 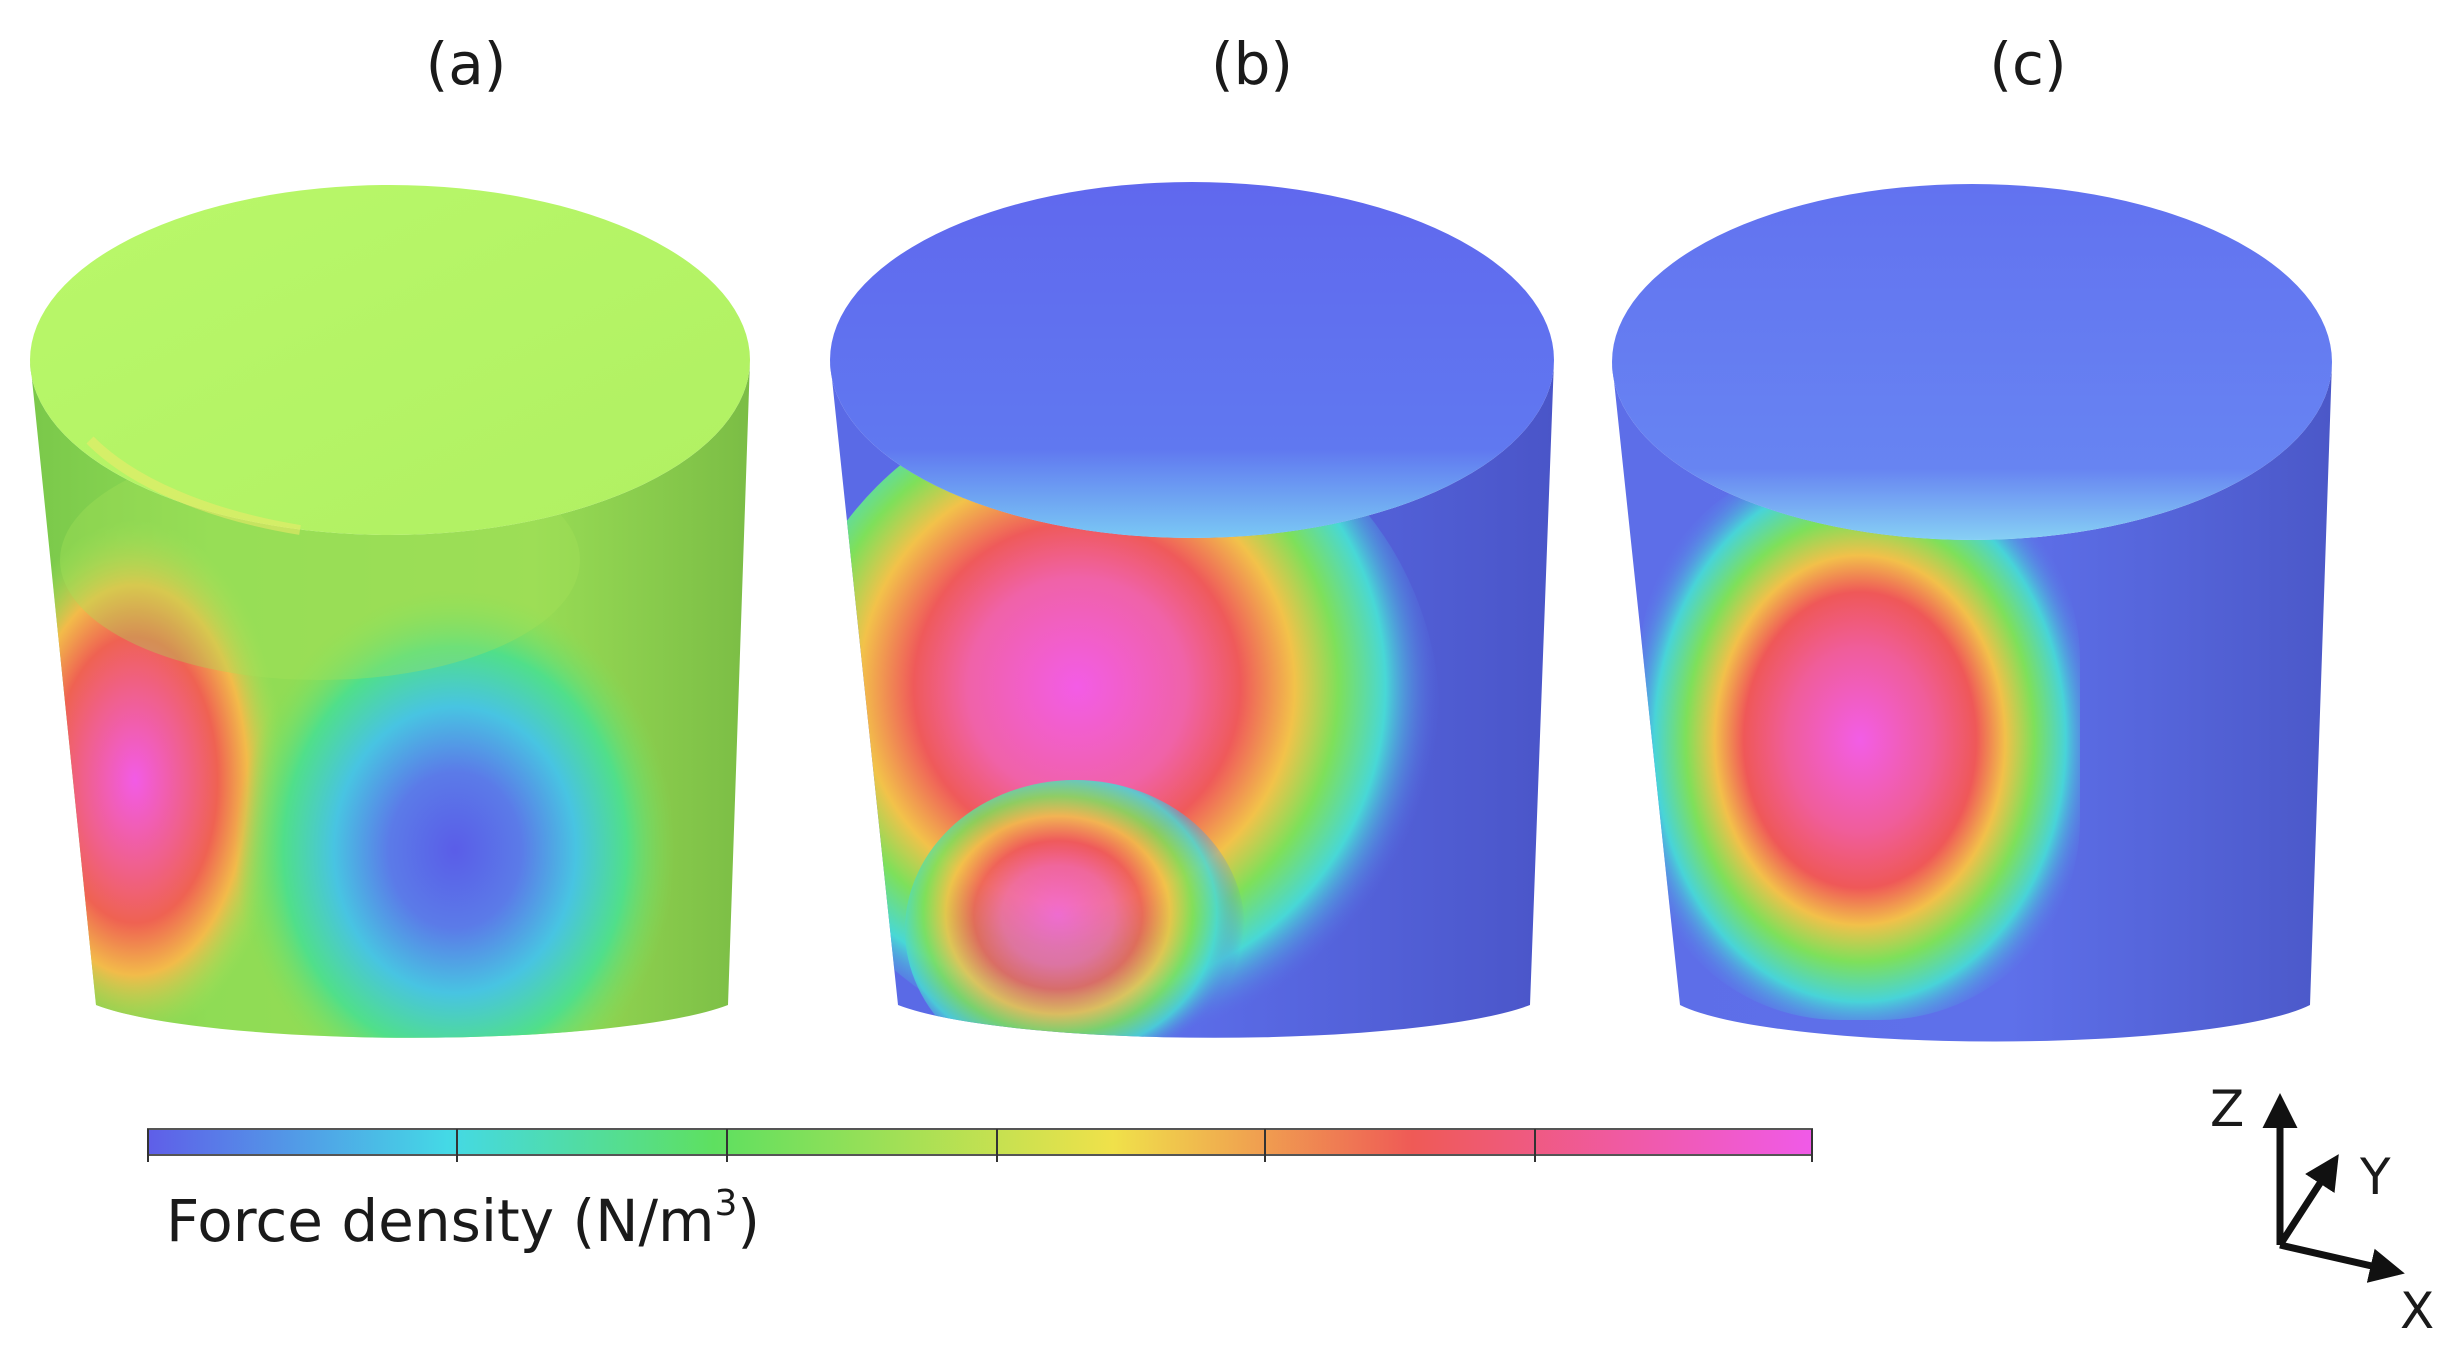 I want to click on axes-triad, so click(x=2333, y=1188).